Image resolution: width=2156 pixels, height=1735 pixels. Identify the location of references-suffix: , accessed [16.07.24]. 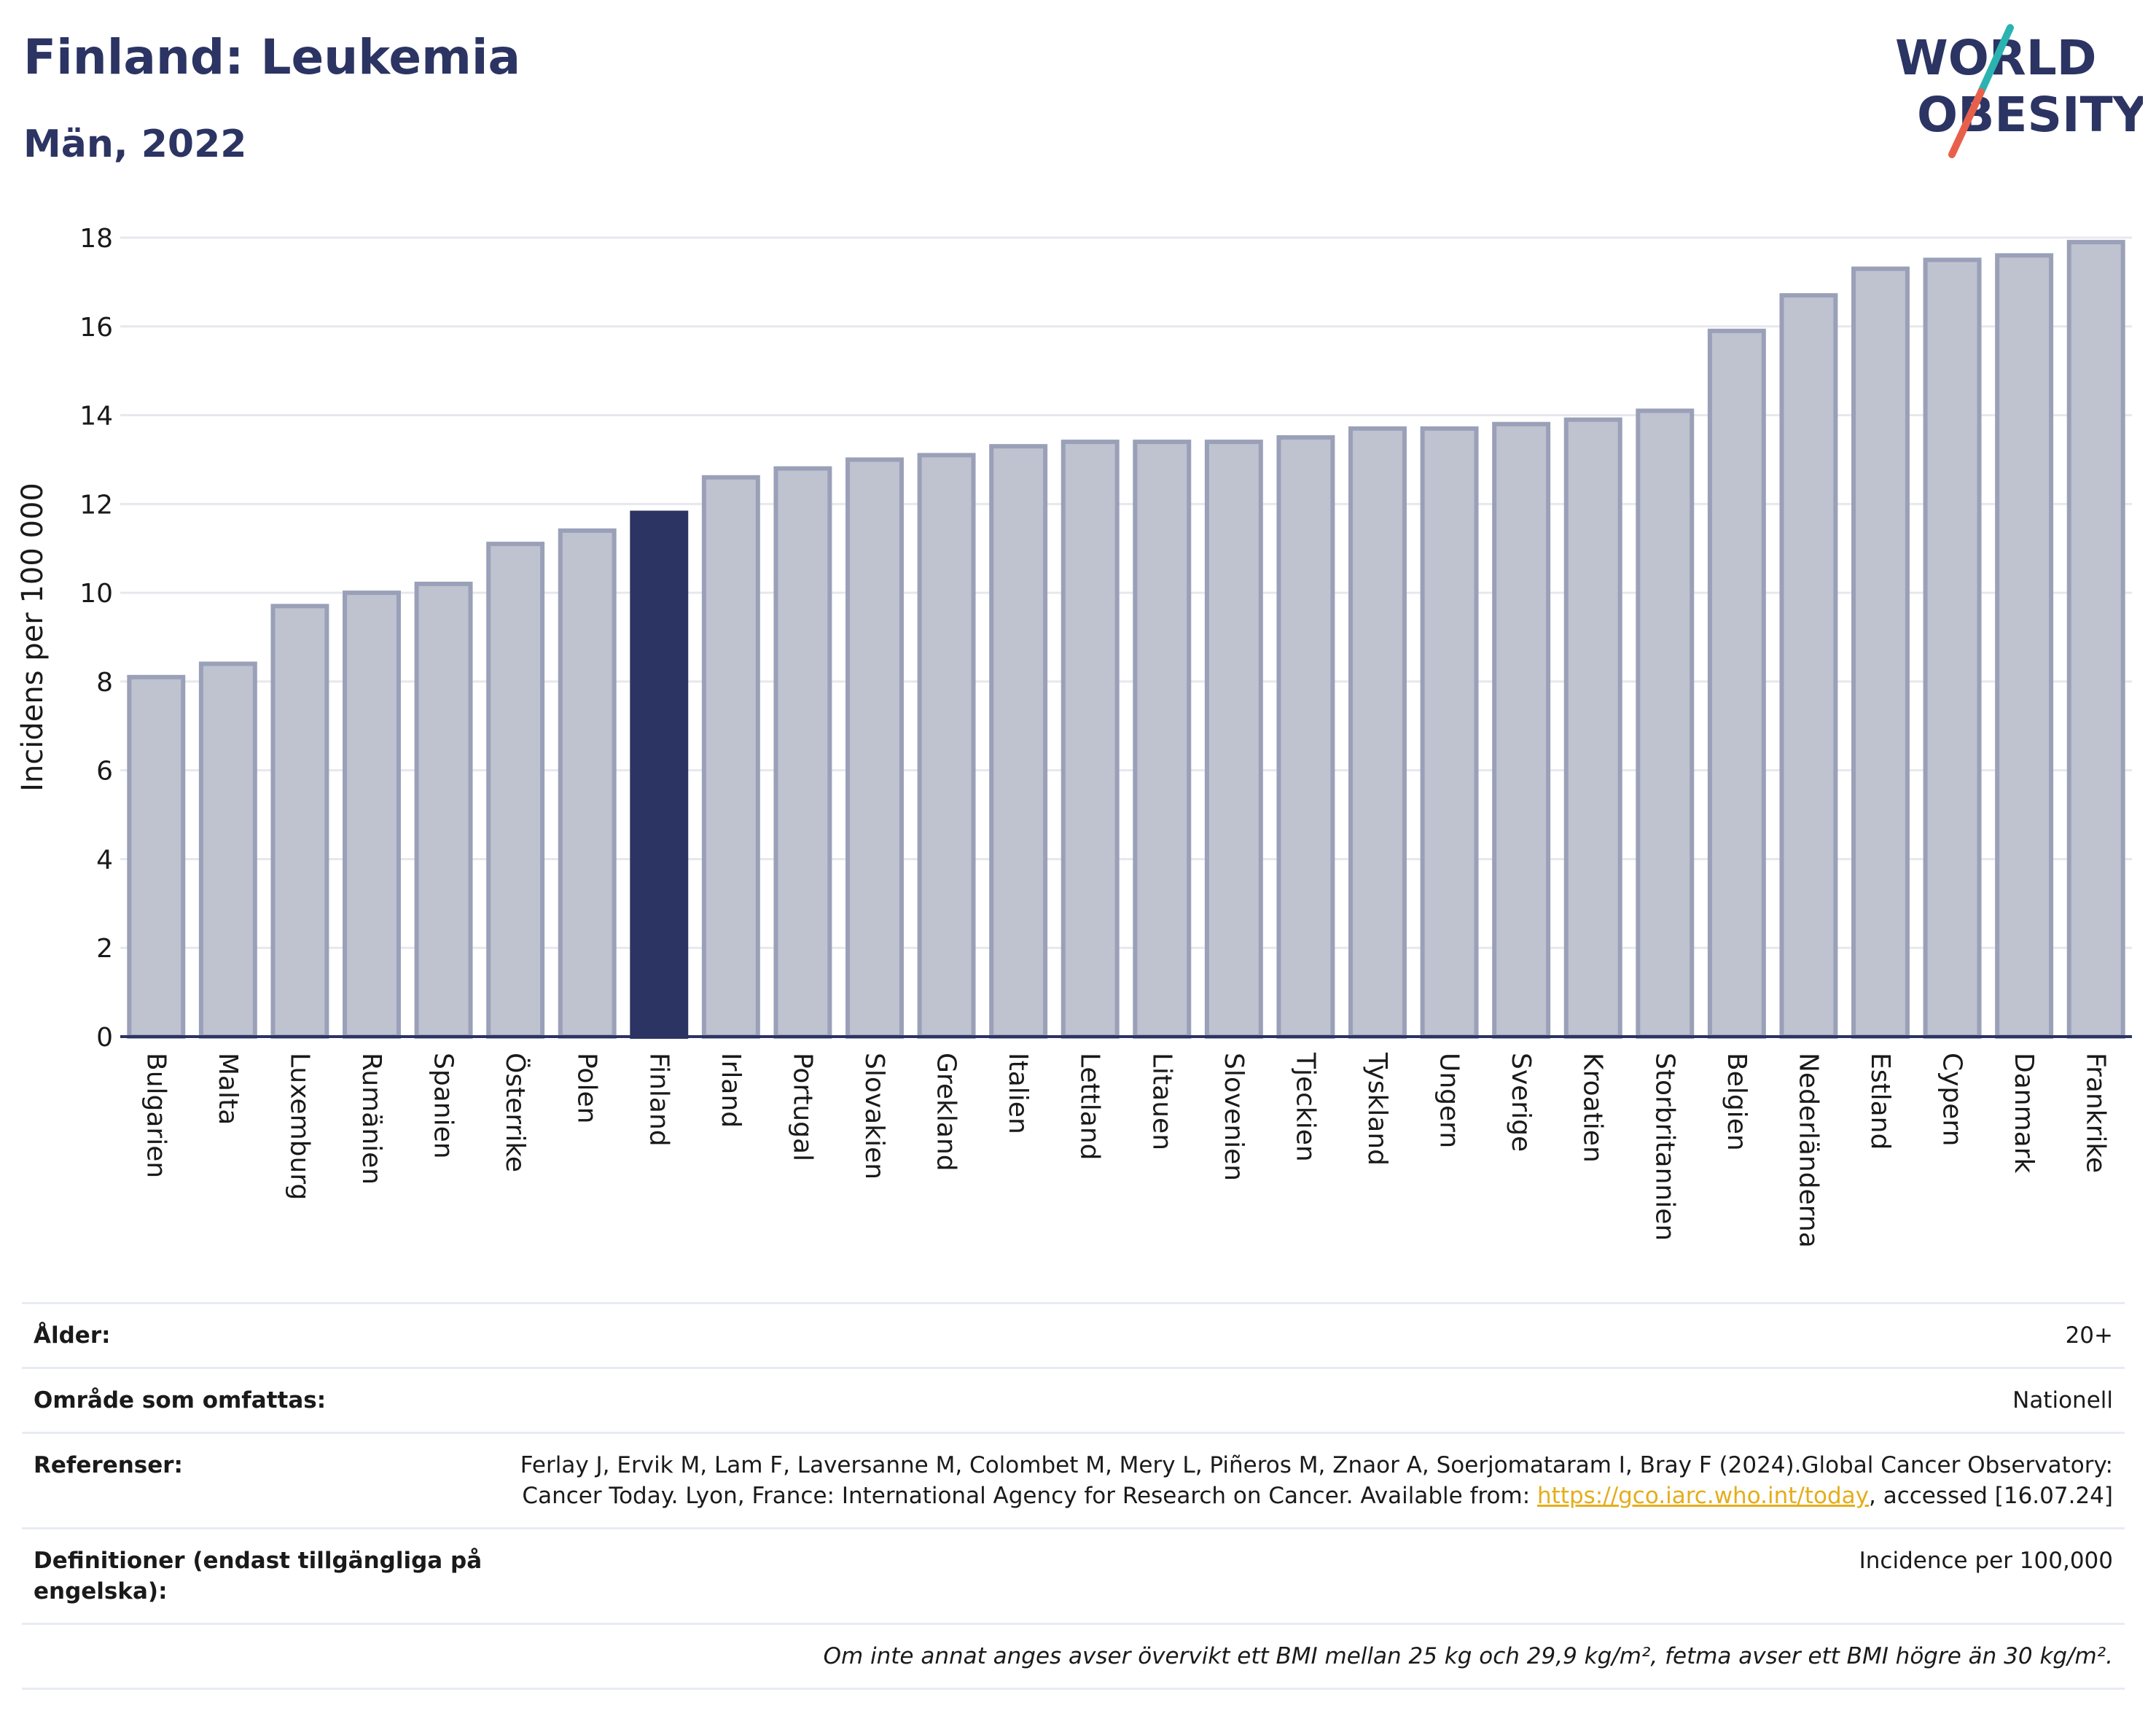
(1991, 1496).